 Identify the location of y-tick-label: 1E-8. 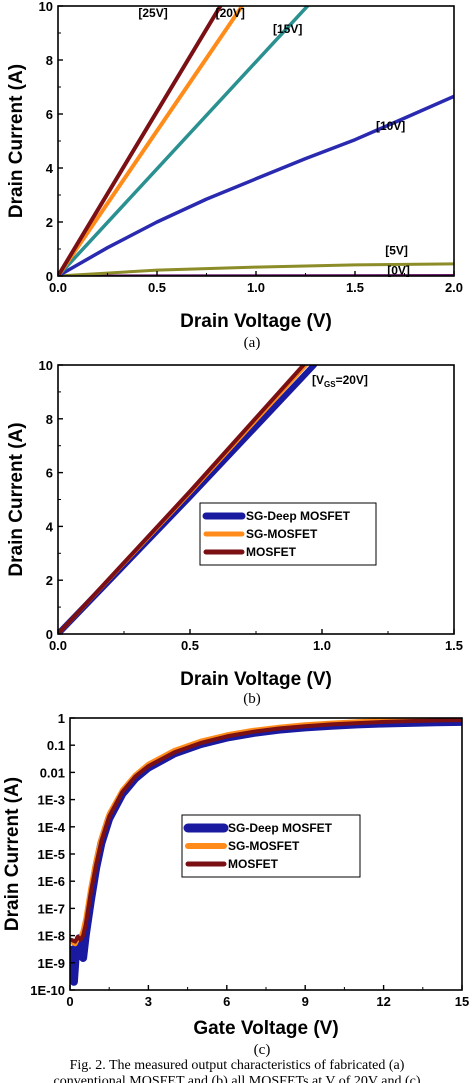
(51, 936).